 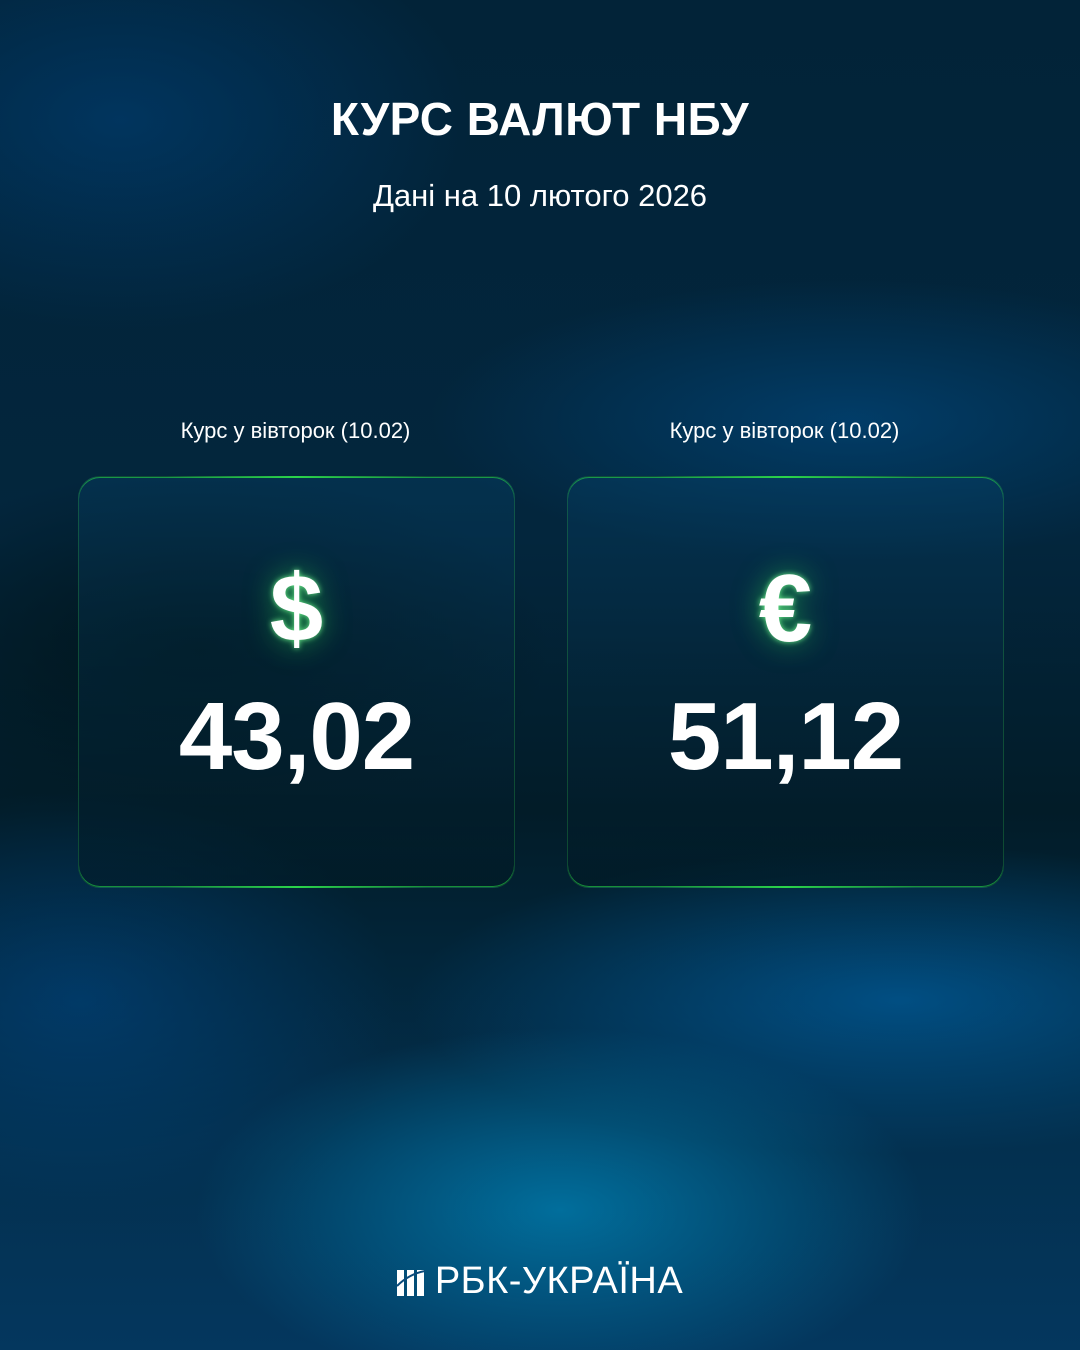 I want to click on logo-text: РБК-УКРАЇНА, so click(x=559, y=1281).